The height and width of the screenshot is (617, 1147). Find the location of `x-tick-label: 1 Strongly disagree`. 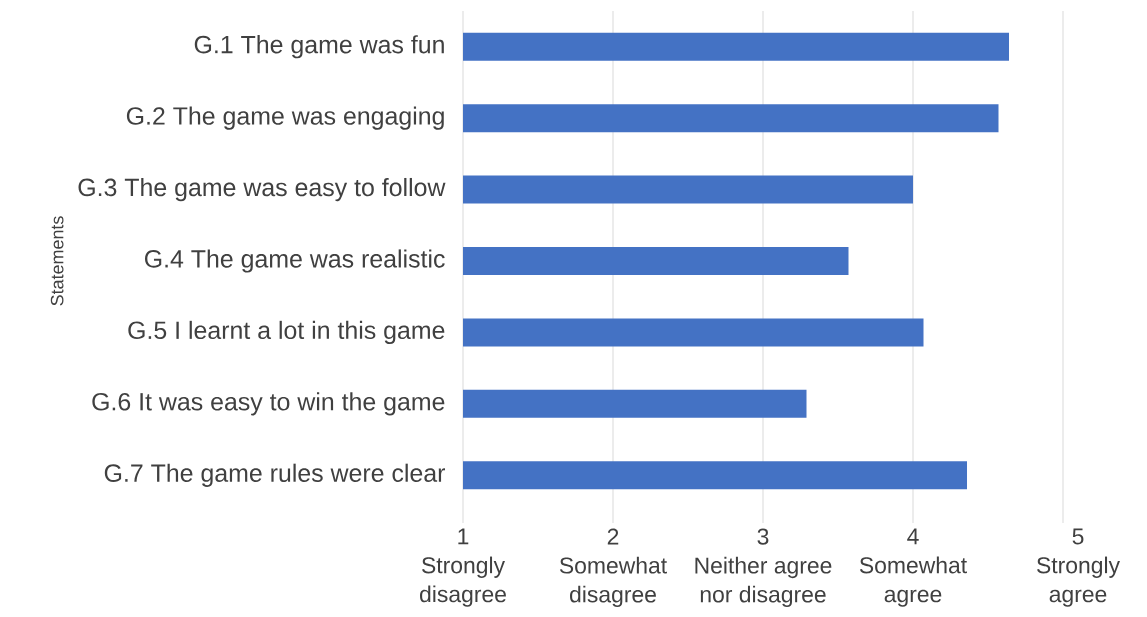

x-tick-label: 1 Strongly disagree is located at coordinates (463, 567).